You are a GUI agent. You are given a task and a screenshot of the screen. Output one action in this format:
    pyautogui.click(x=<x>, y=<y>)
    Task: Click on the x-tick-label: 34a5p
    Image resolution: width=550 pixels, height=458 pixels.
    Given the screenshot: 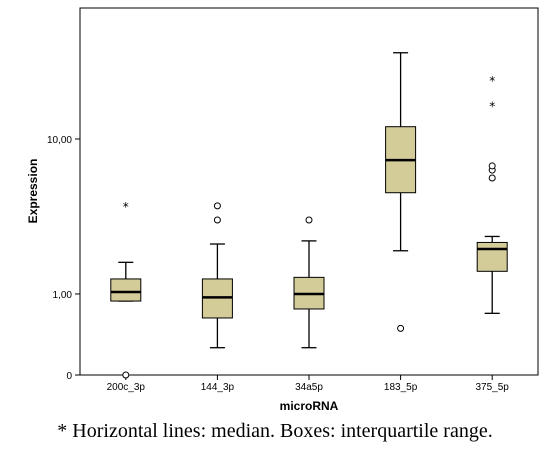 What is the action you would take?
    pyautogui.click(x=309, y=387)
    